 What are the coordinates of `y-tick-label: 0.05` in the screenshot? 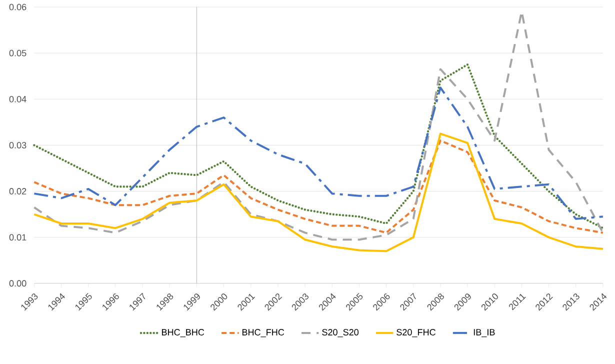 It's located at (17, 53).